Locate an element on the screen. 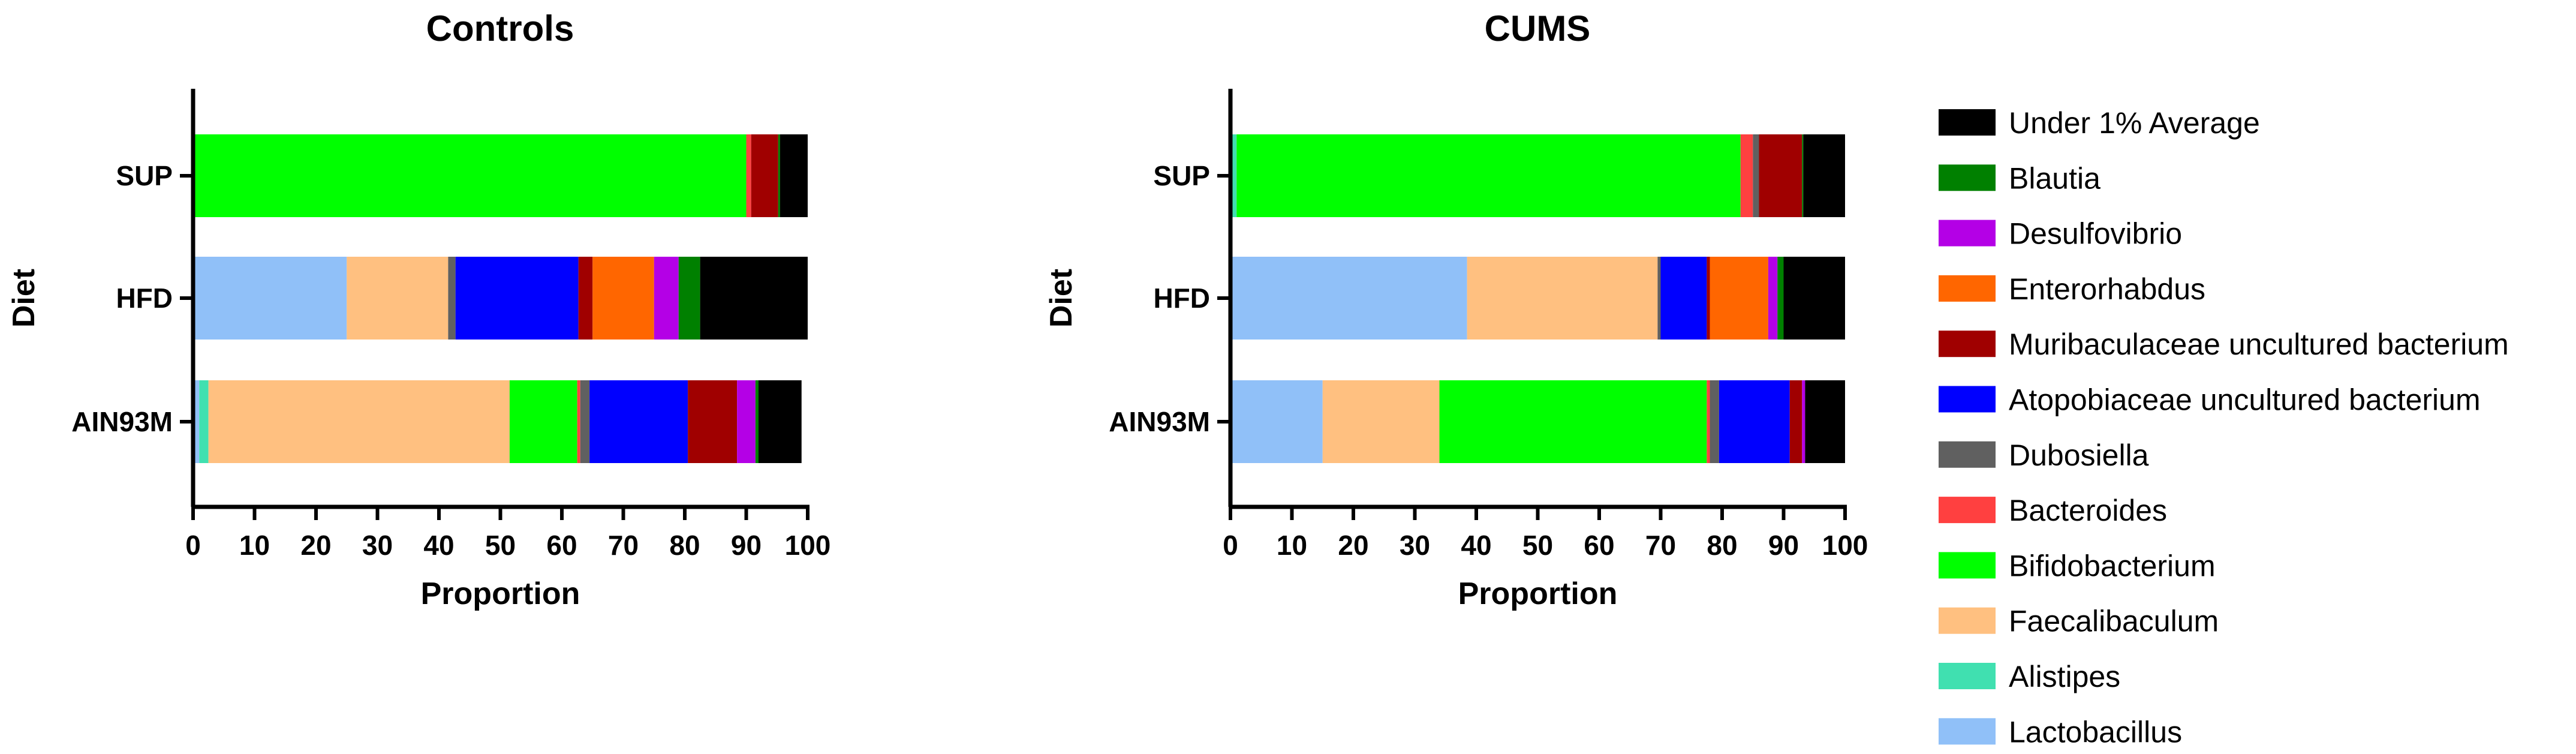 The image size is (2576, 754). legend-label: Alistipes is located at coordinates (2064, 677).